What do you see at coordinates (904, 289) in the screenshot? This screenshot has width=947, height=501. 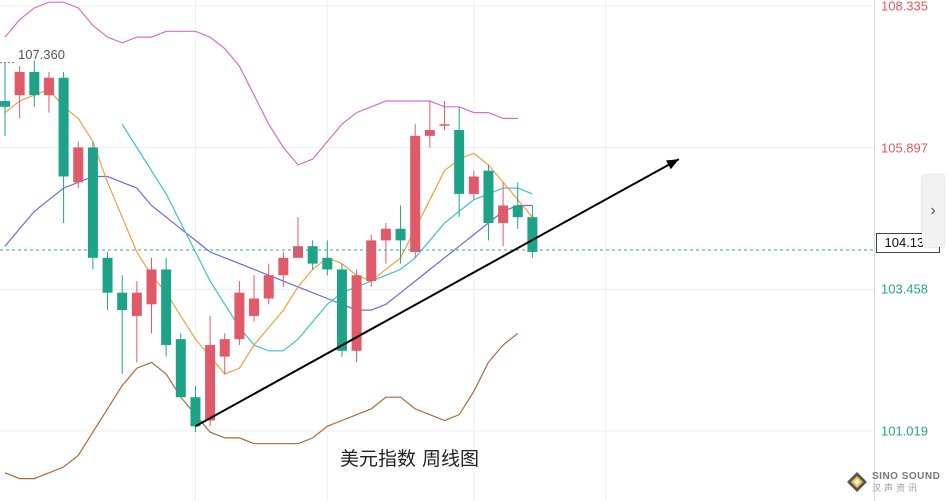 I see `price-tick-label-2: 103.458` at bounding box center [904, 289].